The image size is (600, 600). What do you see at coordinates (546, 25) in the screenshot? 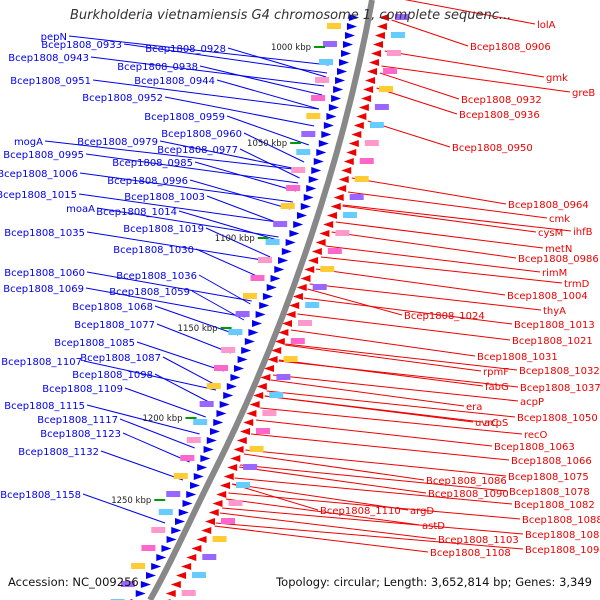
I see `right-gene-label: lolA` at bounding box center [546, 25].